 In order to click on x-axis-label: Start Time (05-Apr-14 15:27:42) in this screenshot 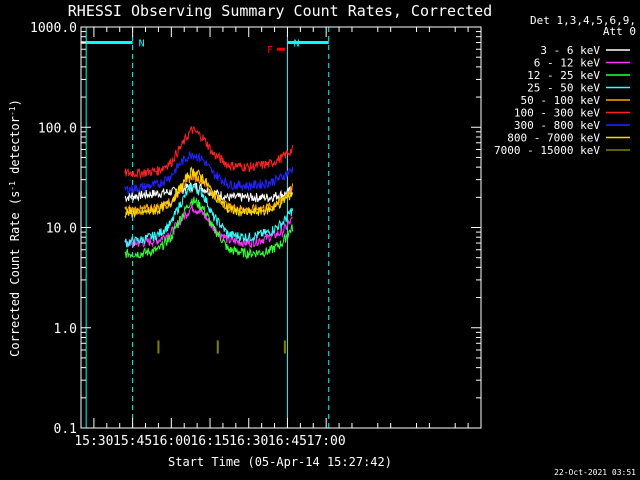, I will do `click(280, 462)`.